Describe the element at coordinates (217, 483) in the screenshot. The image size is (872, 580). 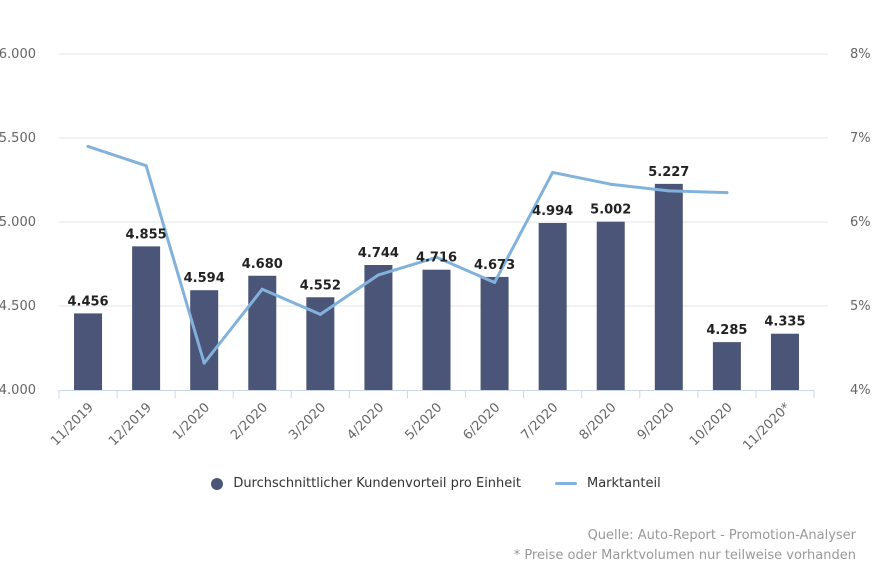
I see `legend-bar-marker-icon` at that location.